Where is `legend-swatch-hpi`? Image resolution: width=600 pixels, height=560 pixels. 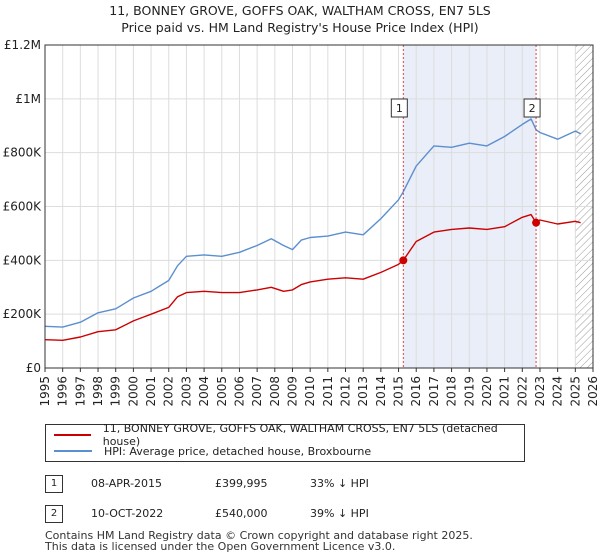 legend-swatch-hpi is located at coordinates (73, 451).